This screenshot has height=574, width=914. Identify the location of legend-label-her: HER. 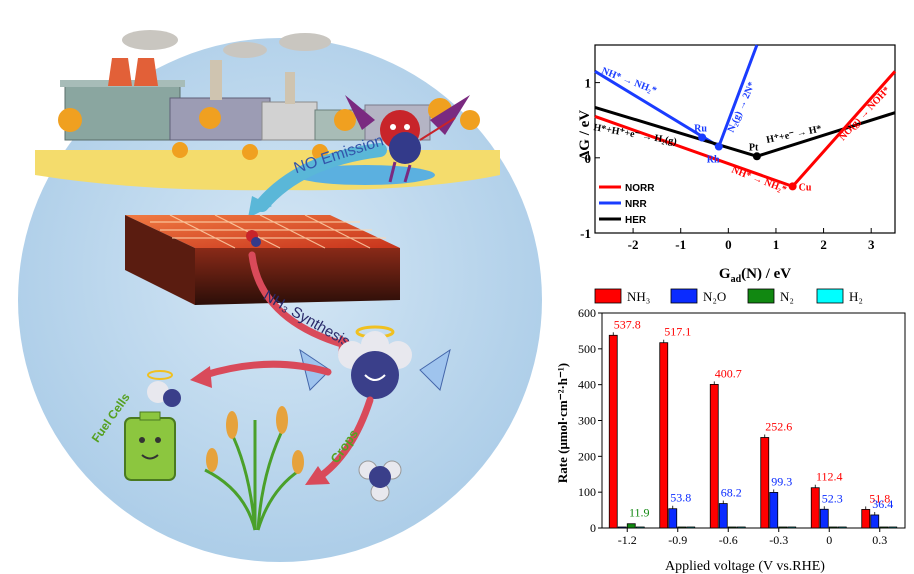
(636, 220).